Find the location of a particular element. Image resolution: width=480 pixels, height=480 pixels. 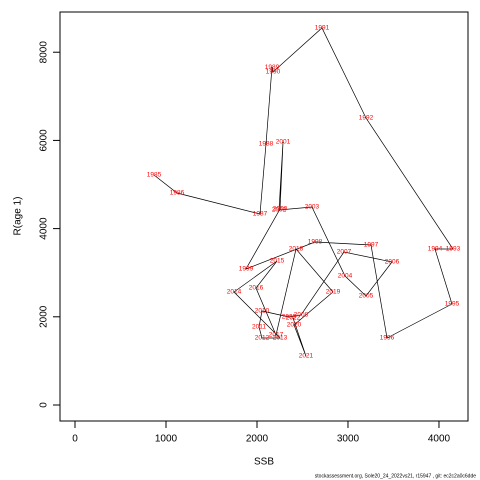

point-label: 1998 is located at coordinates (315, 242).